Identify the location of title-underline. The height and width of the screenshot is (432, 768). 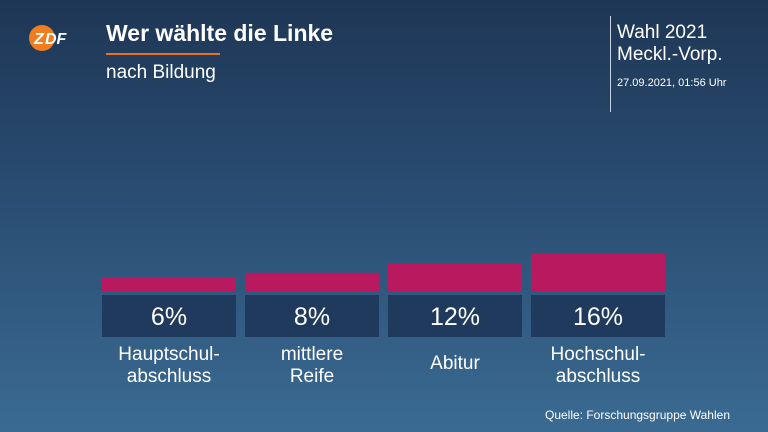
(163, 54).